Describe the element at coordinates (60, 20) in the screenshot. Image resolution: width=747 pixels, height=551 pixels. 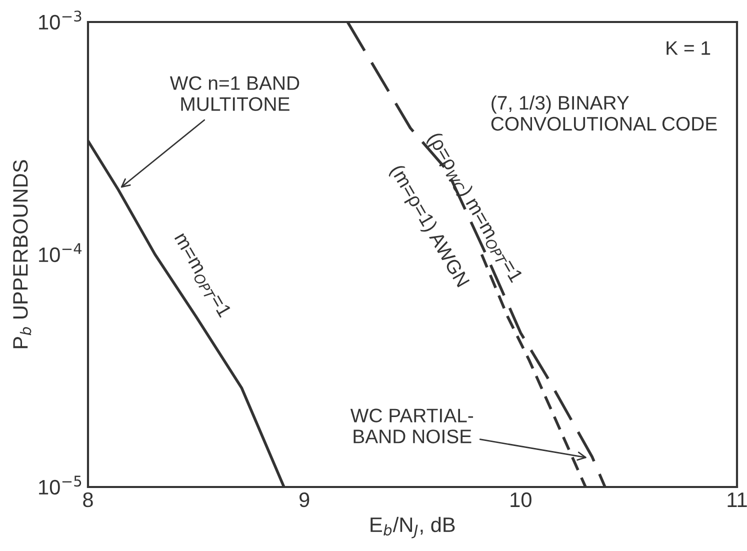
I see `y-tick-label: 10$^{−3}$` at that location.